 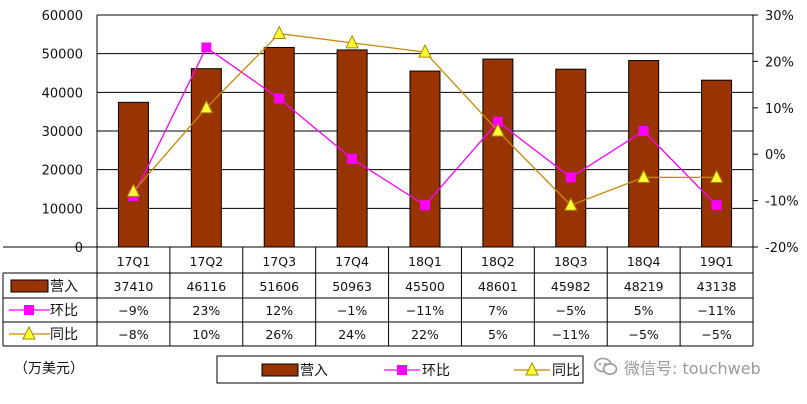 What do you see at coordinates (62, 93) in the screenshot?
I see `left-tick-label: 40000` at bounding box center [62, 93].